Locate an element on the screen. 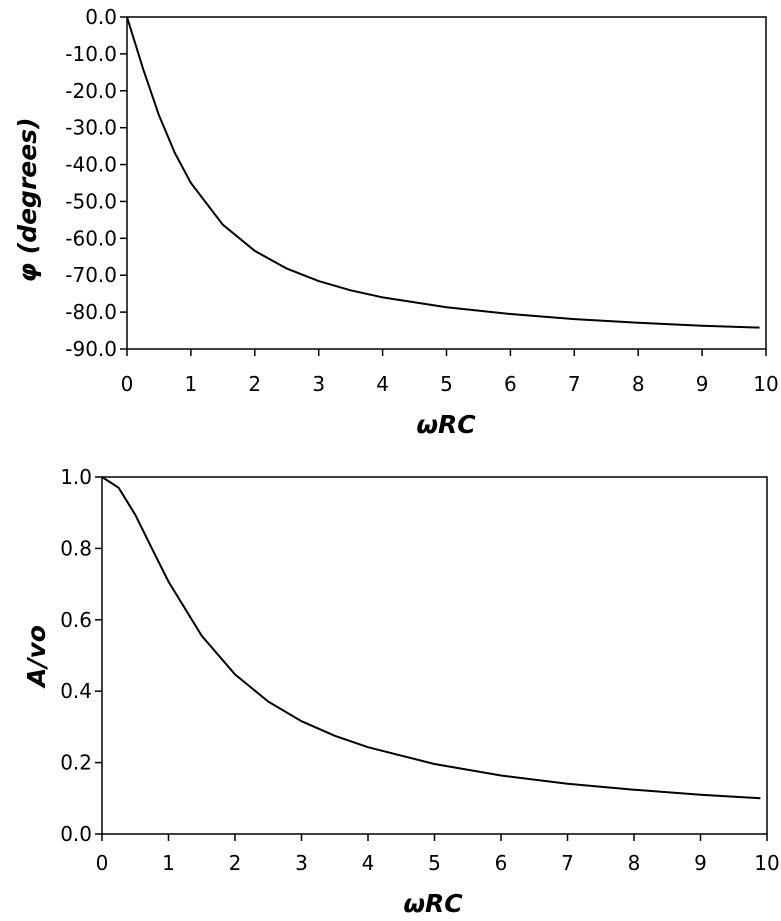 The image size is (781, 921). phase-y-tick-label: -60.0 is located at coordinates (91, 238).